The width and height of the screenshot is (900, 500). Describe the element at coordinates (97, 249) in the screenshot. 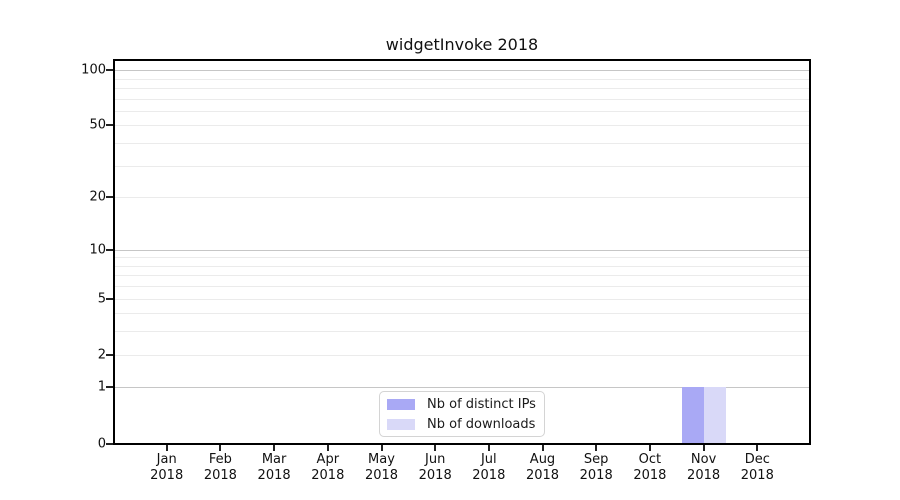

I see `y-tick-label-10: 10` at that location.